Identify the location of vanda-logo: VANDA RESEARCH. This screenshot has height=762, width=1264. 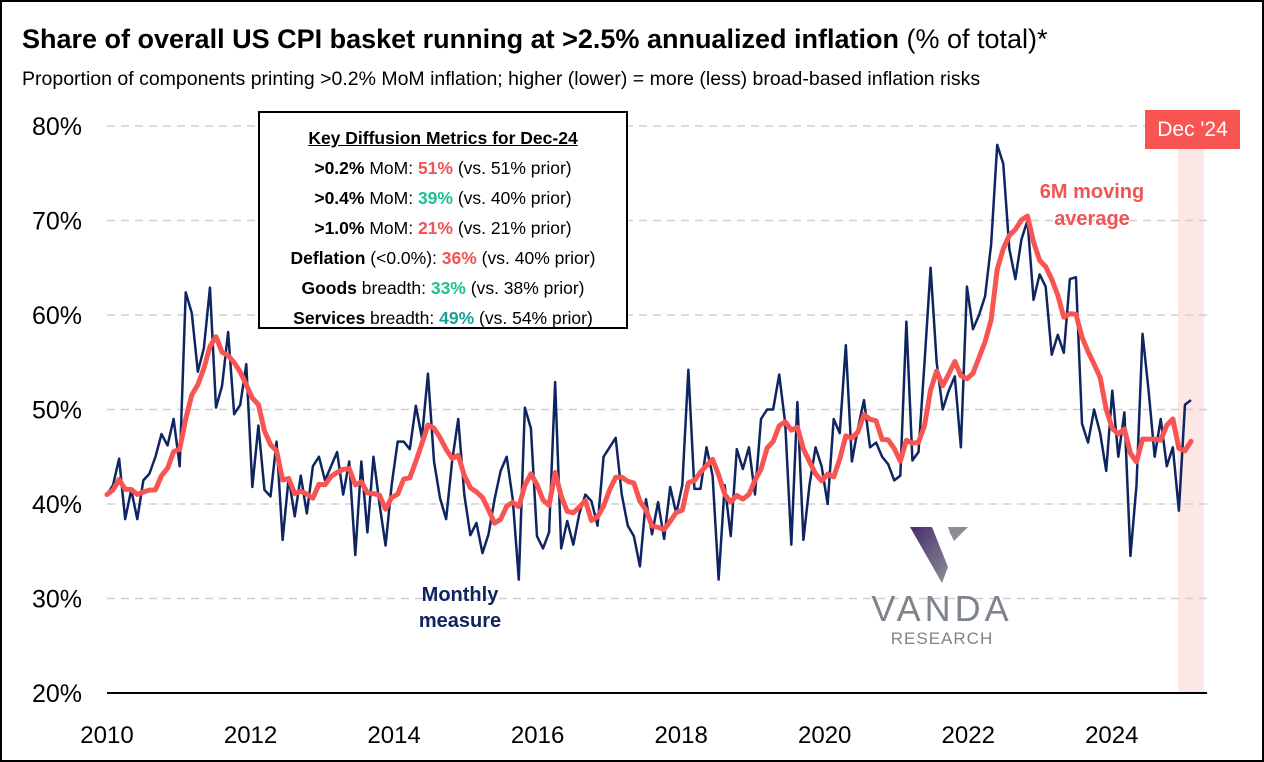
(942, 588).